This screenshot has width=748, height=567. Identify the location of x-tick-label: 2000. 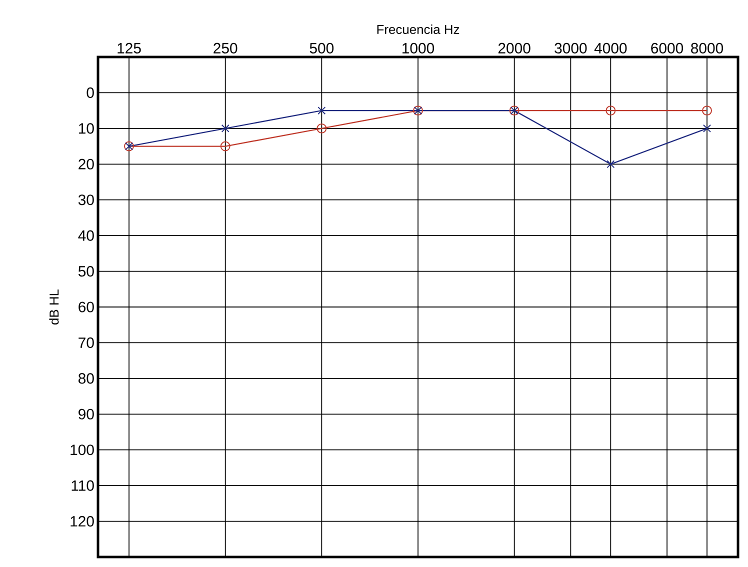
(514, 48).